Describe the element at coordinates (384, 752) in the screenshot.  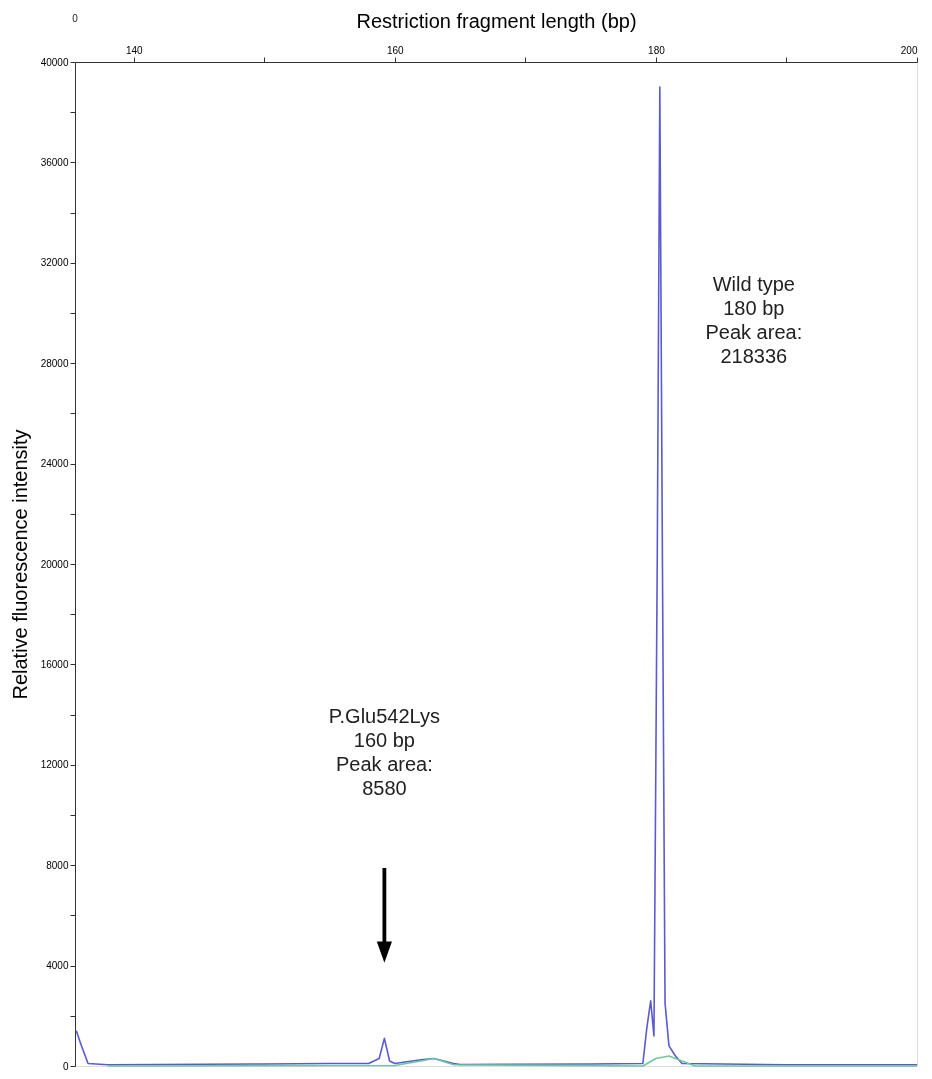
I see `annotation: P.Glu542Lys 160 bp Peak area: 8580` at that location.